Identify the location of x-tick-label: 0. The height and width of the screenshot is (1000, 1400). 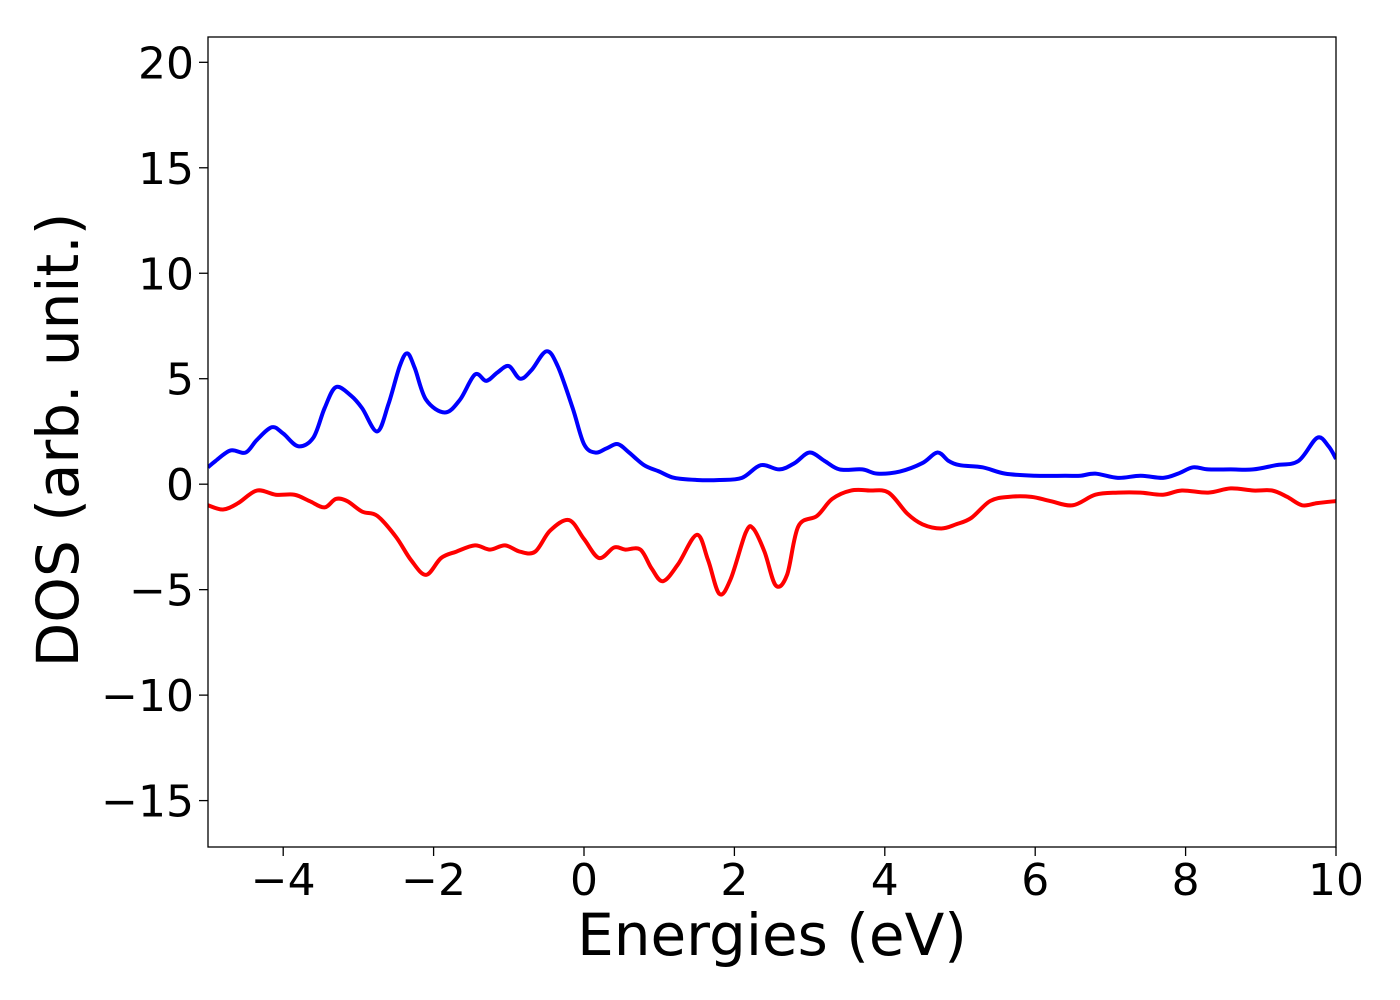
(584, 880).